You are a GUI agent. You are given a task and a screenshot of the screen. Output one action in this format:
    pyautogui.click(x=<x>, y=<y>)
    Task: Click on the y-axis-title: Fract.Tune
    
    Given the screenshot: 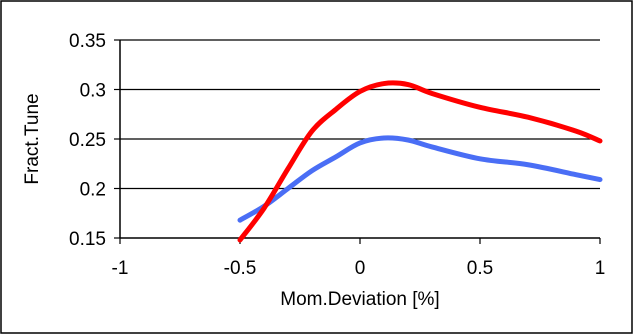 What is the action you would take?
    pyautogui.click(x=32, y=138)
    